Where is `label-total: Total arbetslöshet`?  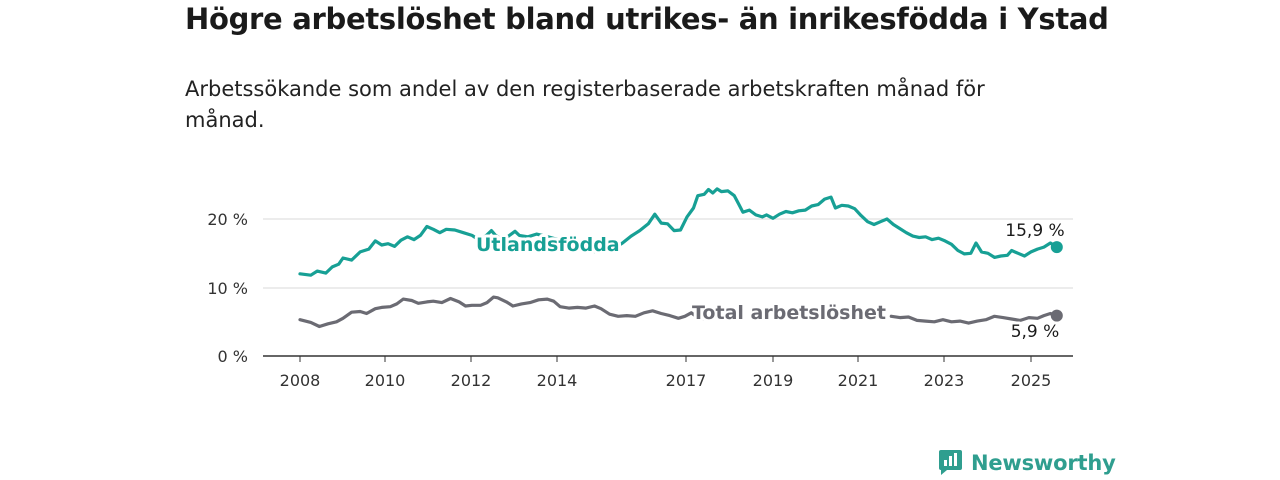
label-total: Total arbetslöshet is located at coordinates (789, 313).